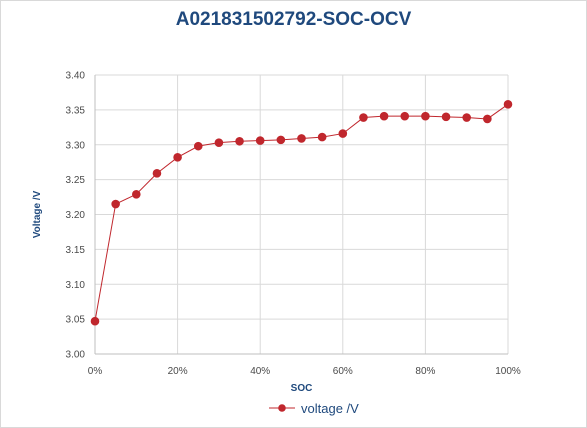 The width and height of the screenshot is (587, 428). I want to click on y-tick-label: 3.35, so click(76, 110).